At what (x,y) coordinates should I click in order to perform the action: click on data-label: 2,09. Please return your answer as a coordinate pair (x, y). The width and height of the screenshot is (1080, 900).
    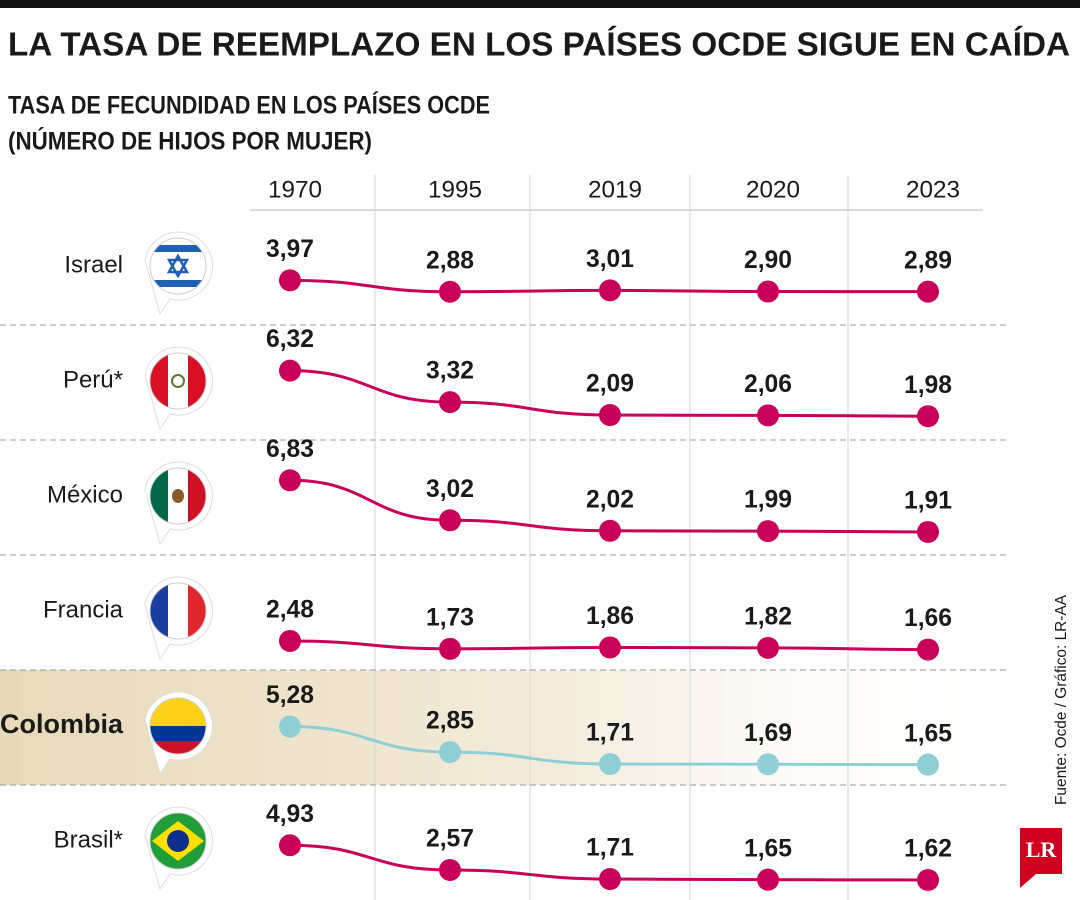
    Looking at the image, I should click on (610, 384).